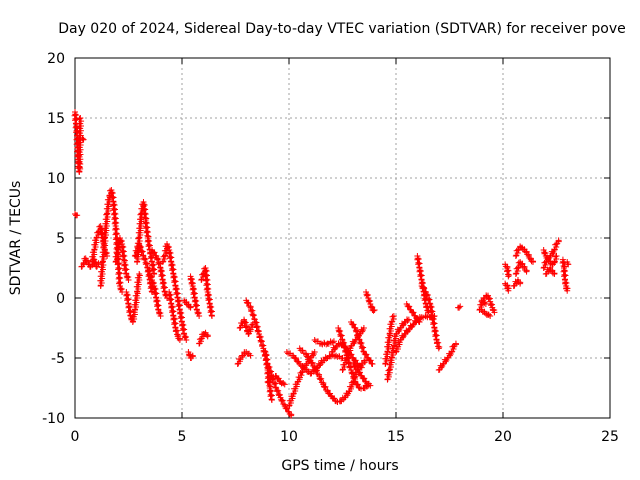 Image resolution: width=640 pixels, height=480 pixels. I want to click on y-axis-label: SDTVAR / TECUs, so click(16, 238).